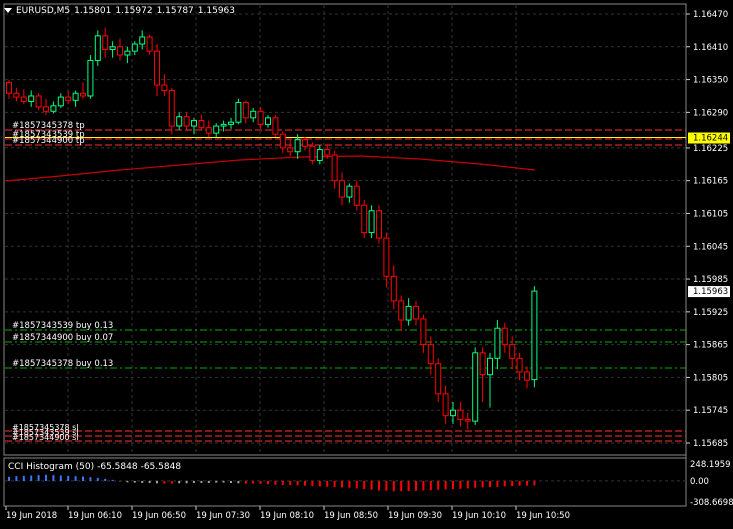 The height and width of the screenshot is (529, 733). Describe the element at coordinates (710, 48) in the screenshot. I see `price-tick-label: 1.16410` at that location.